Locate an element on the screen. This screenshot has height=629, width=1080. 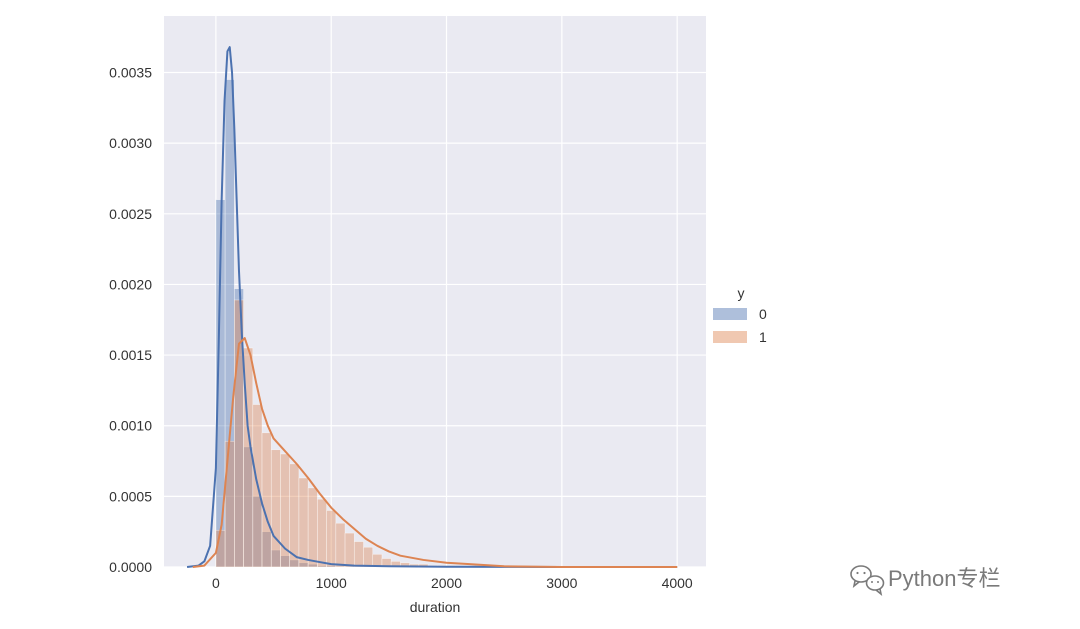
x-tick-label: 4000 is located at coordinates (677, 583).